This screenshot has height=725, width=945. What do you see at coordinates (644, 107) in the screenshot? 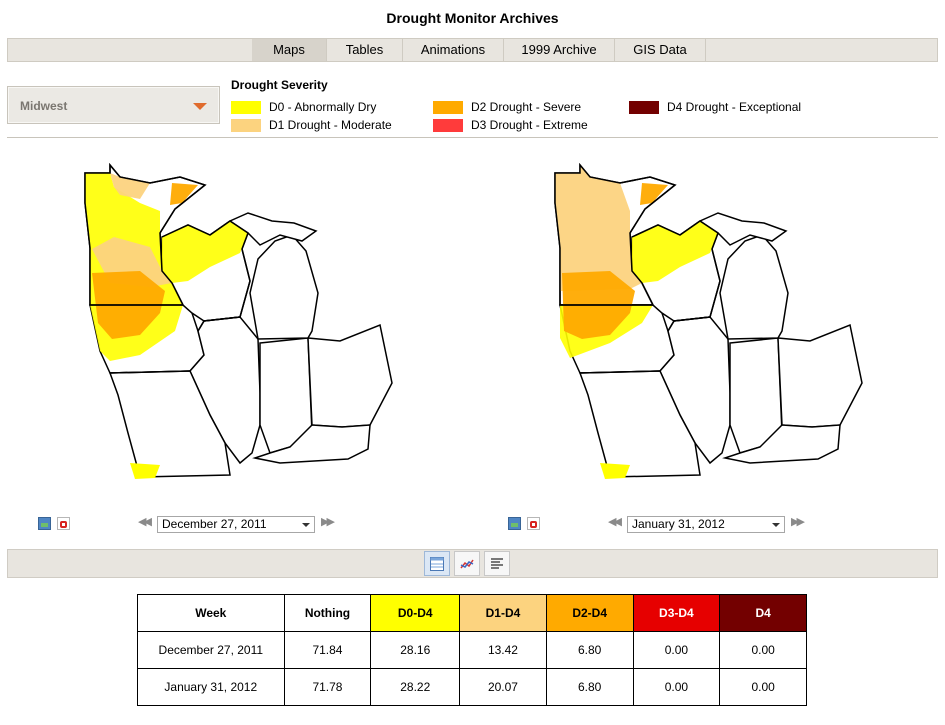
I see `legend-swatch-d4` at bounding box center [644, 107].